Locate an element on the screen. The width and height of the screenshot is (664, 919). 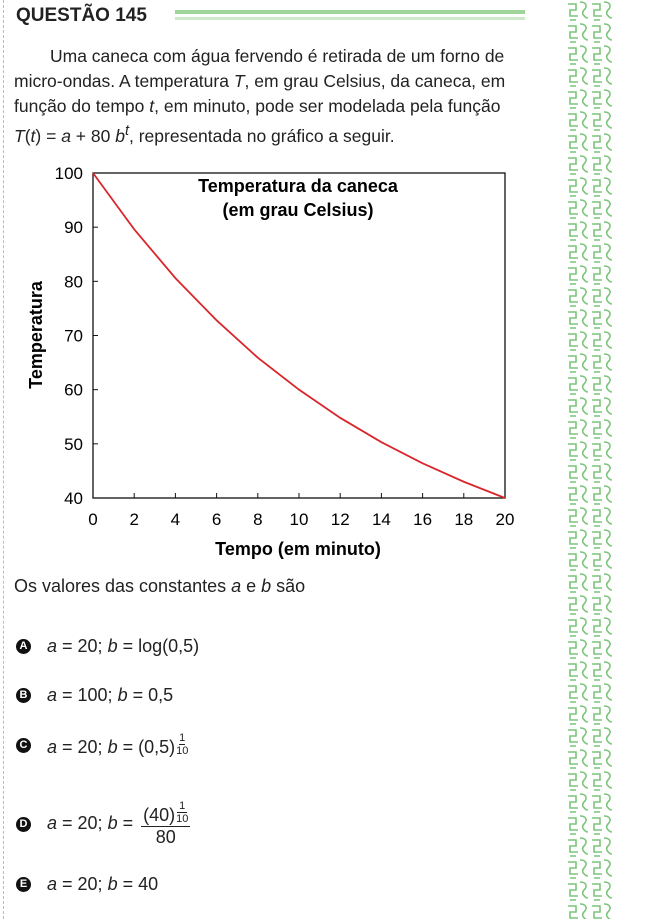
expression: a = 20; b = log(0,5) is located at coordinates (123, 646).